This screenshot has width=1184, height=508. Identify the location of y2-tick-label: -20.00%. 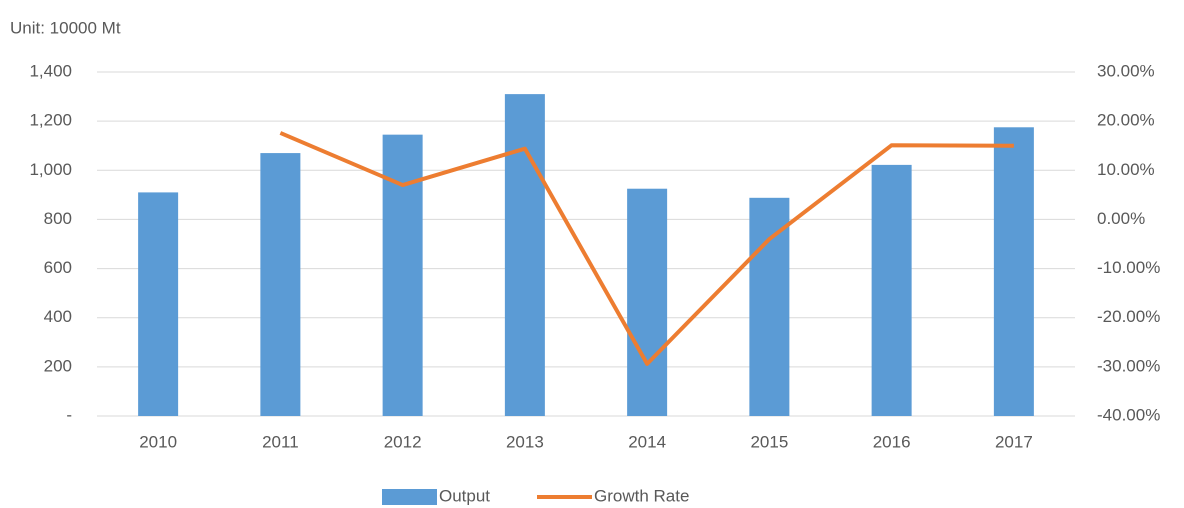
(1128, 316).